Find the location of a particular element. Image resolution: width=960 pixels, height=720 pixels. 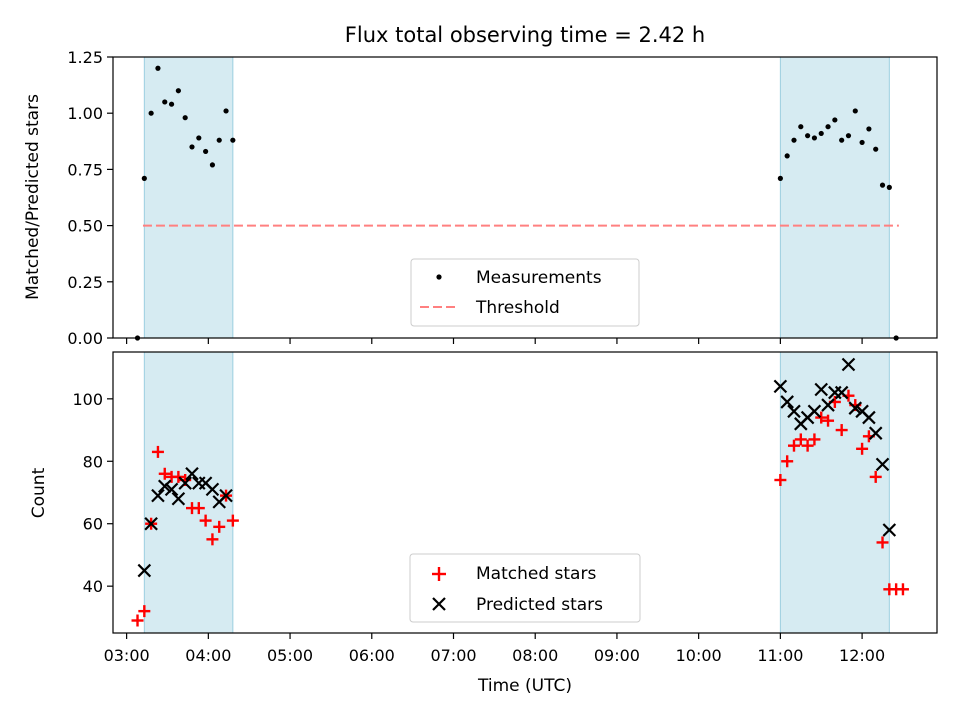

x-tick-label: 04:00 is located at coordinates (208, 655).